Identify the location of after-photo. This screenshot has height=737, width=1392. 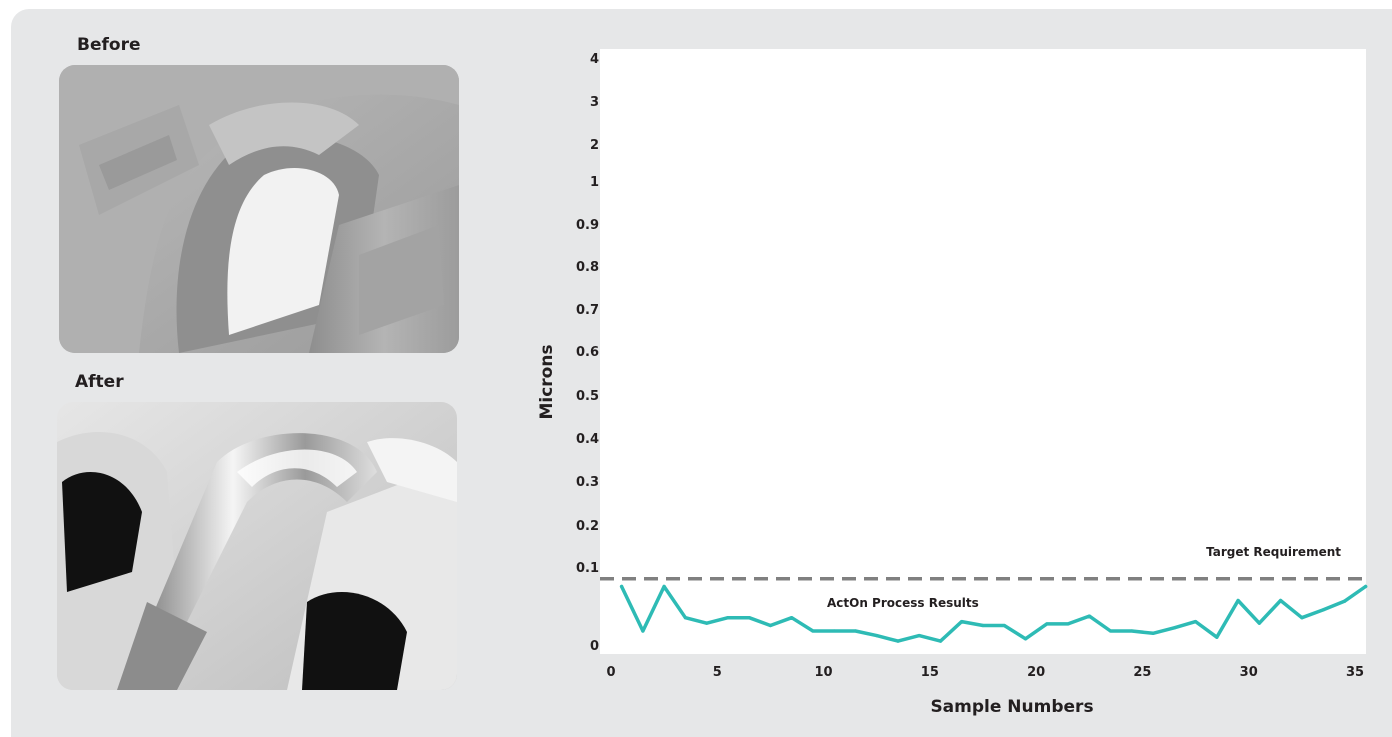
(257, 546).